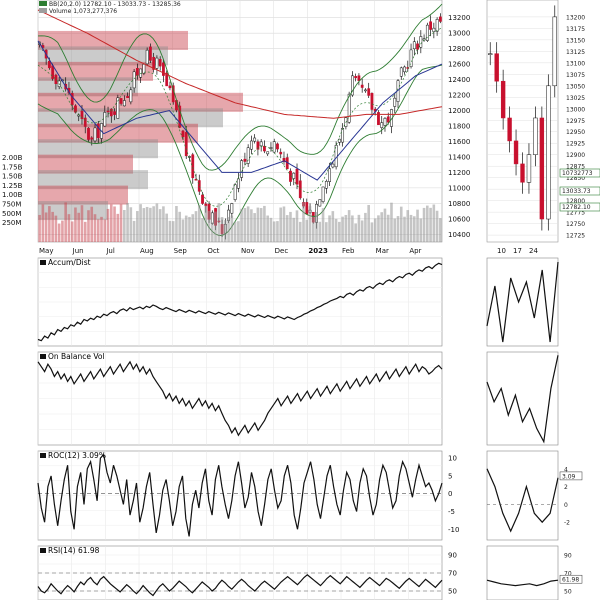  Describe the element at coordinates (459, 65) in the screenshot. I see `price-tick-label: 12600` at that location.